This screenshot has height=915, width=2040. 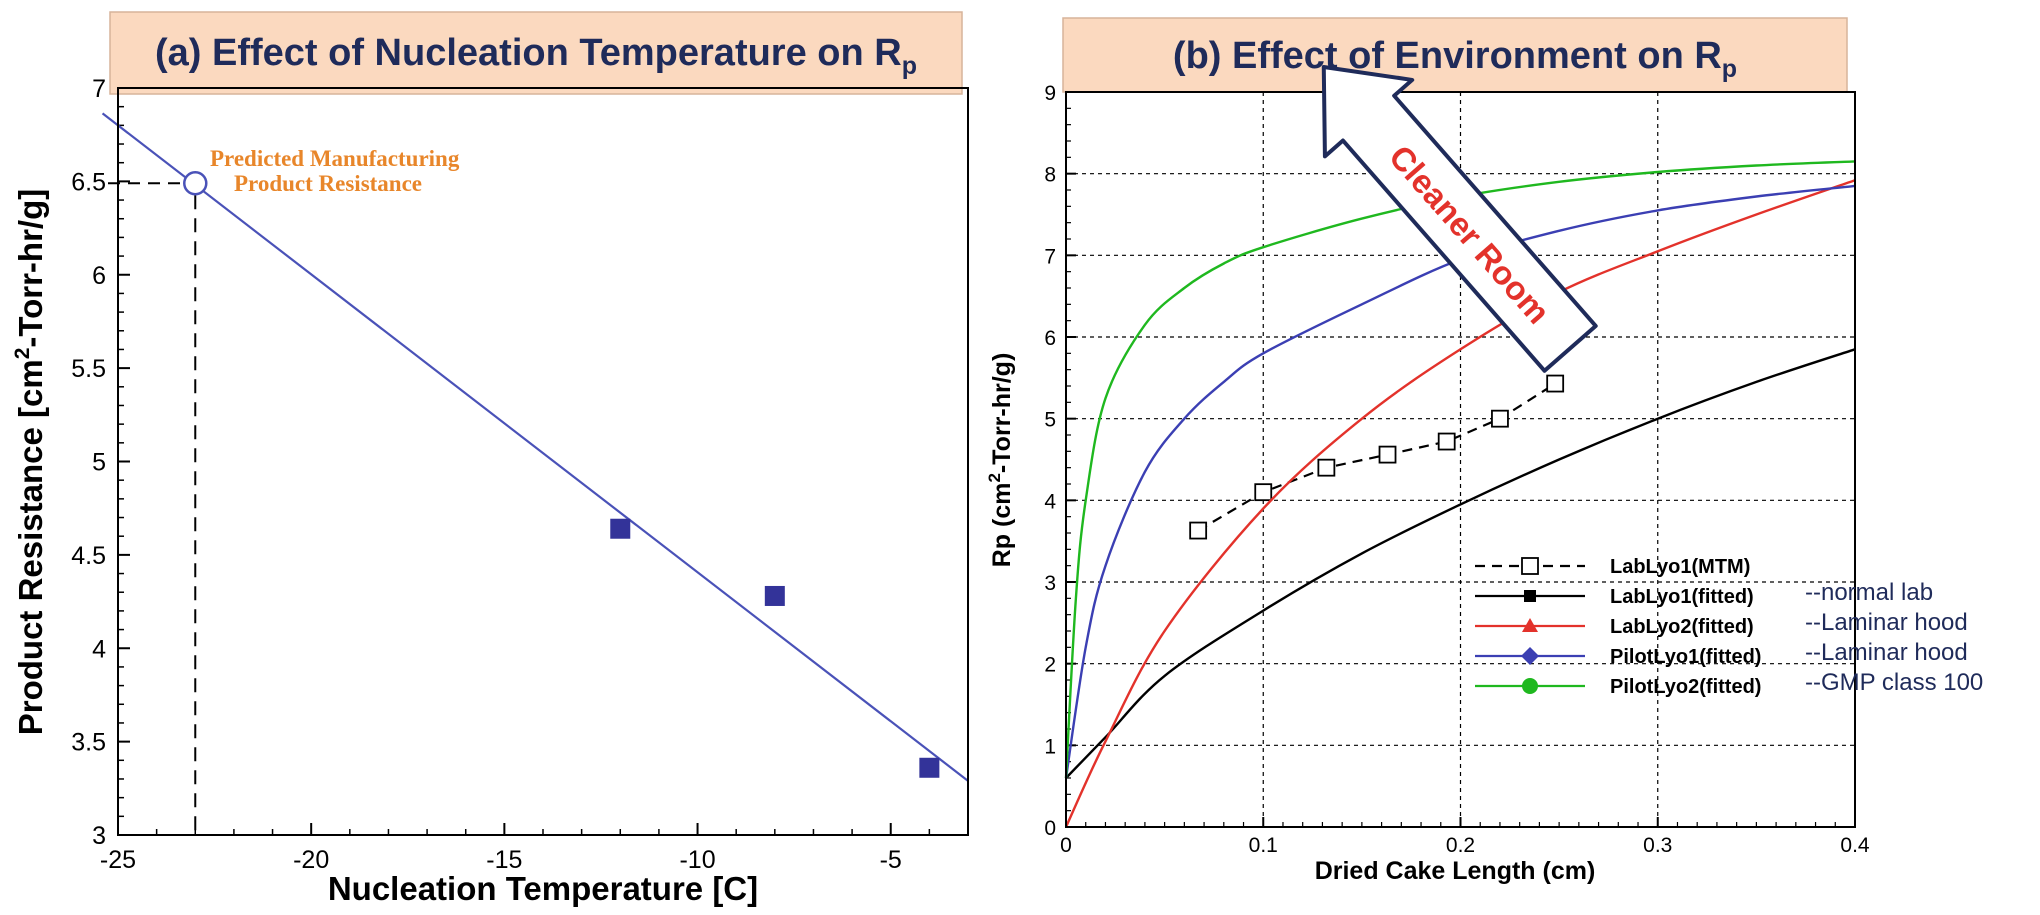 What do you see at coordinates (504, 860) in the screenshot?
I see `x-tick-label: -15` at bounding box center [504, 860].